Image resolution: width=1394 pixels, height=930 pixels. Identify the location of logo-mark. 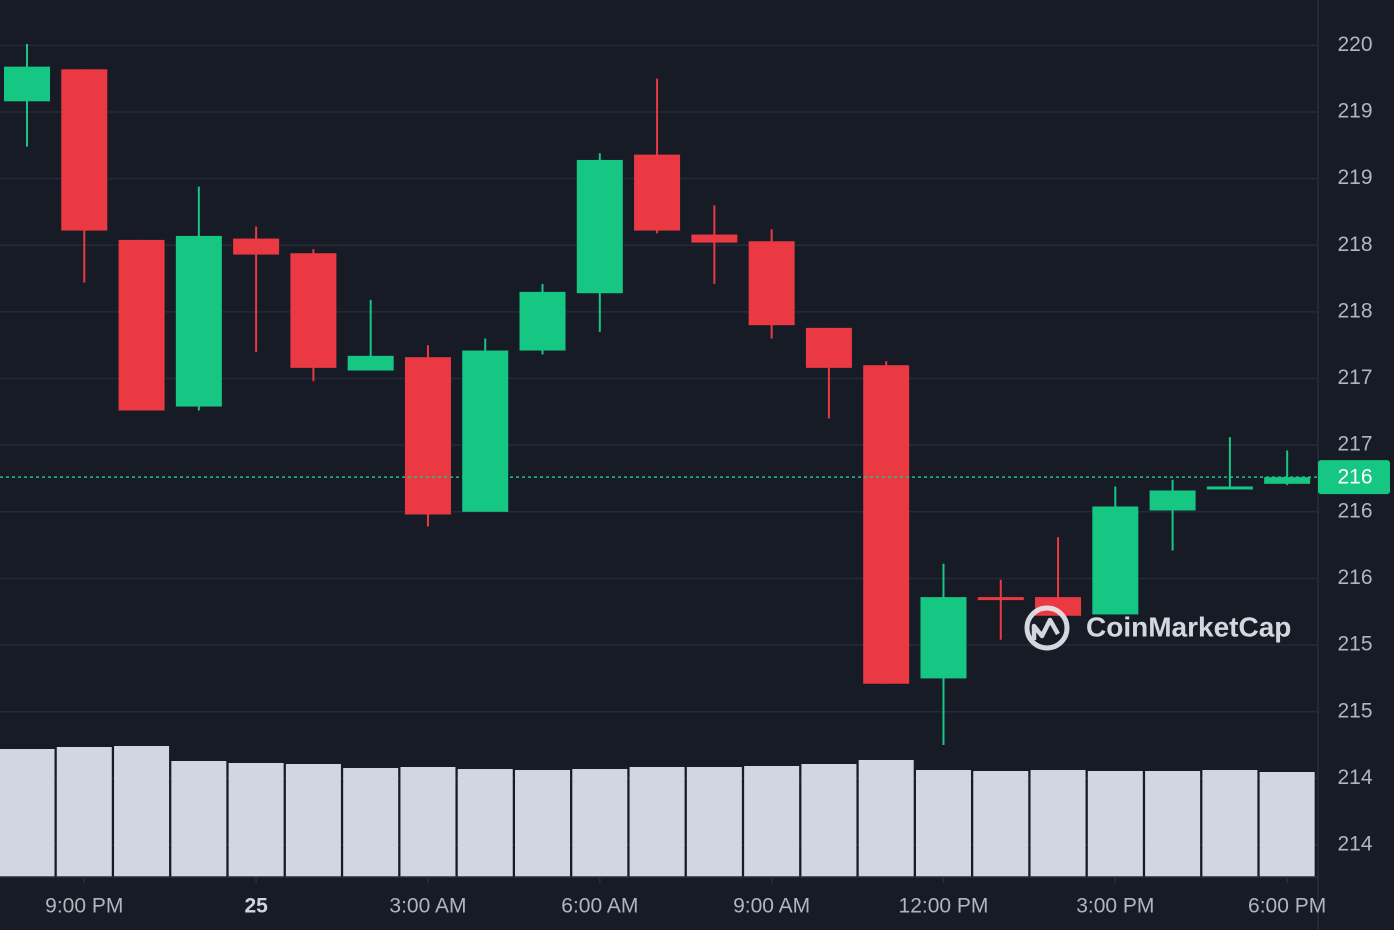
(1045, 628).